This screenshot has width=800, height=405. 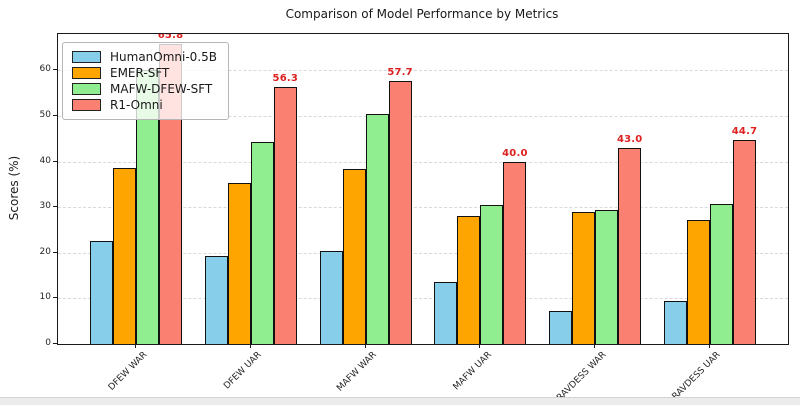 I want to click on bar-value-label: 44.7, so click(x=744, y=132).